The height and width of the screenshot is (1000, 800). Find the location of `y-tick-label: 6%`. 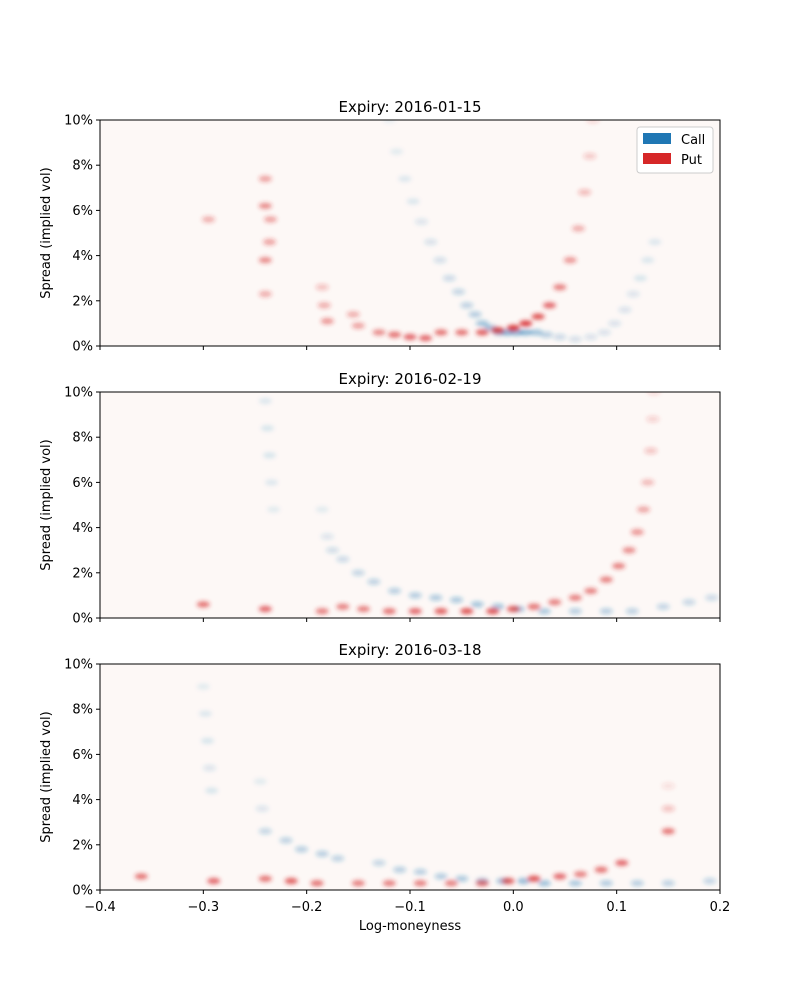

y-tick-label: 6% is located at coordinates (82, 483).